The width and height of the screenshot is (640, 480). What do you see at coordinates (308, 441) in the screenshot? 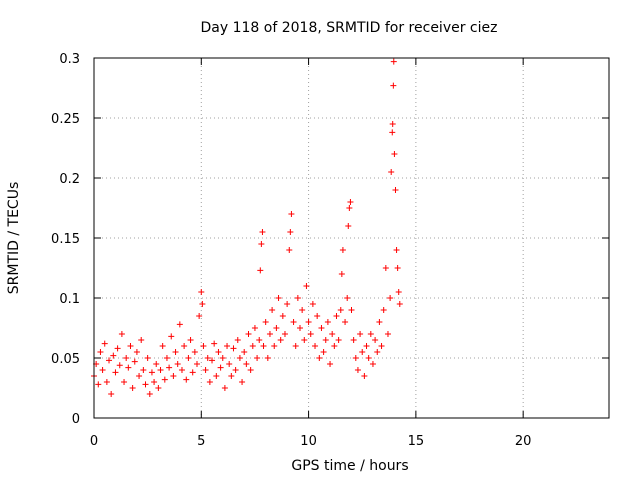
I see `x-tick-label: 10` at bounding box center [308, 441].